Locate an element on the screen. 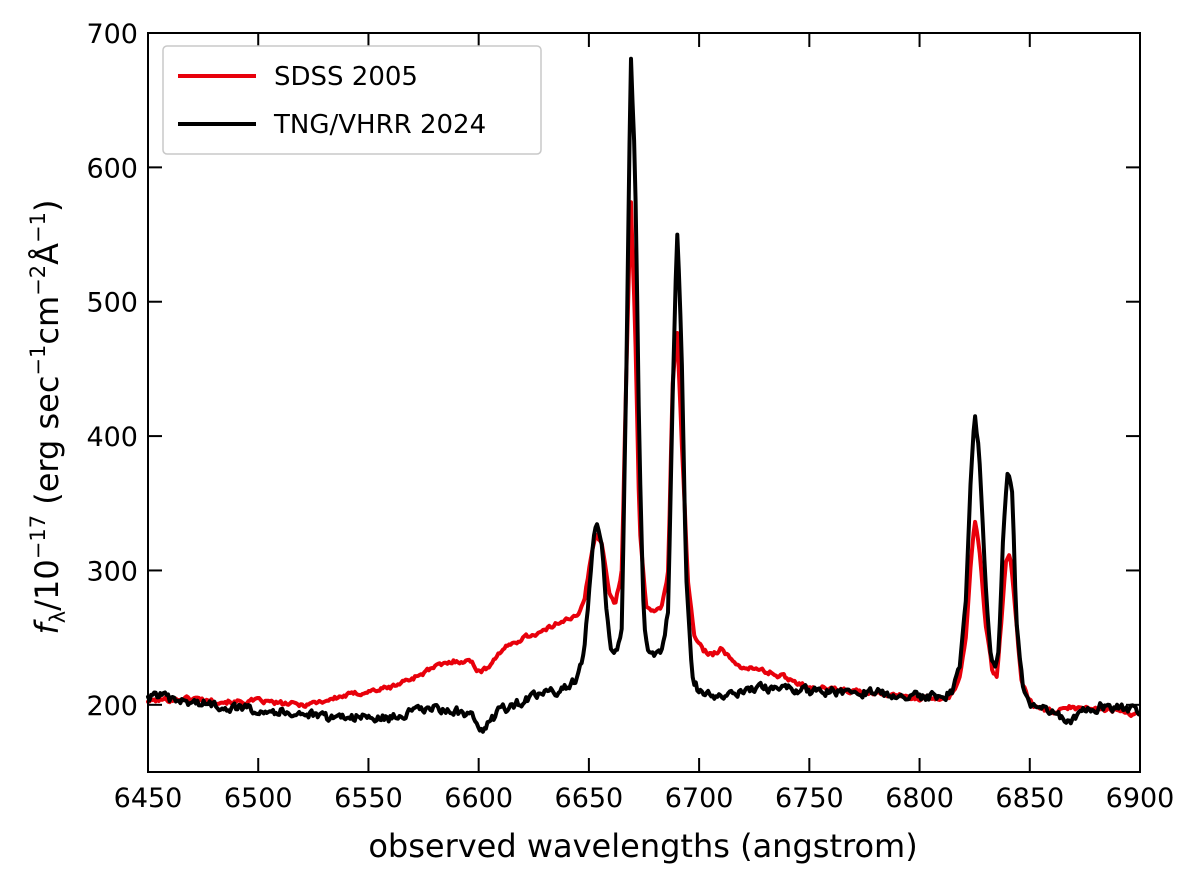  x-tick-label: 6550 is located at coordinates (368, 798).